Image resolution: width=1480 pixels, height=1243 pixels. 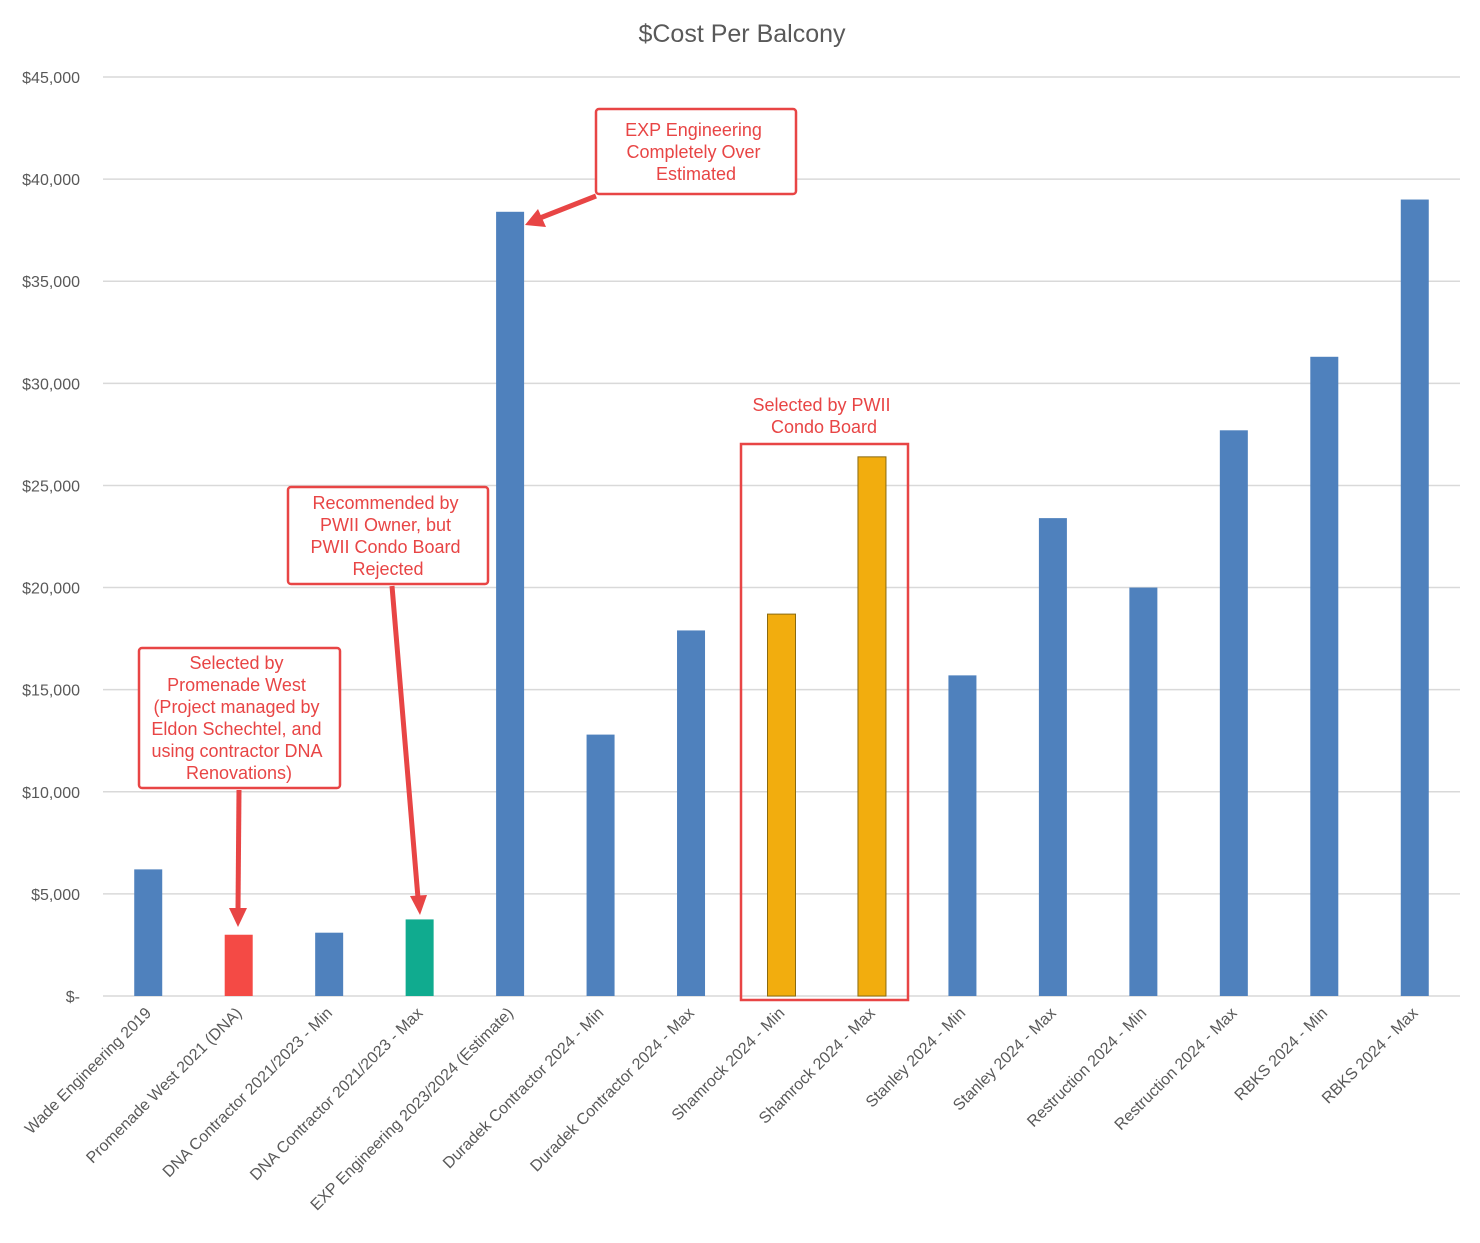 What do you see at coordinates (51, 384) in the screenshot?
I see `y-tick-label: $30,000` at bounding box center [51, 384].